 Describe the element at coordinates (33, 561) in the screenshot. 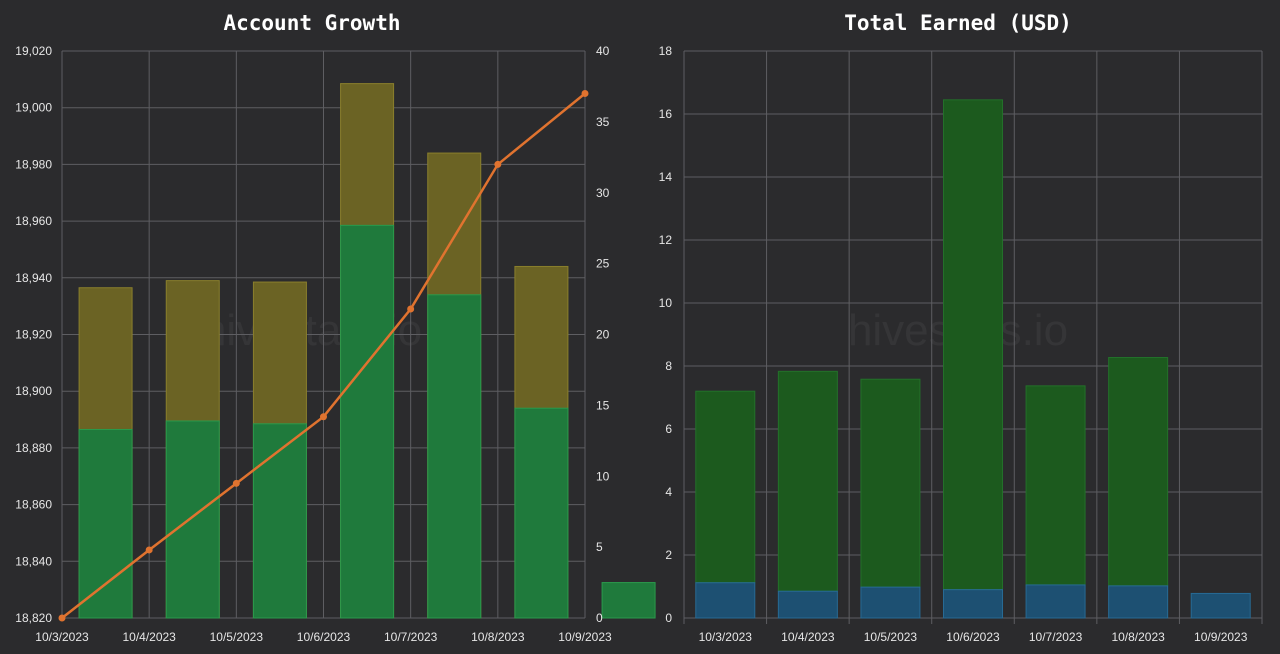

I see `y-tick-label: 18,840` at that location.